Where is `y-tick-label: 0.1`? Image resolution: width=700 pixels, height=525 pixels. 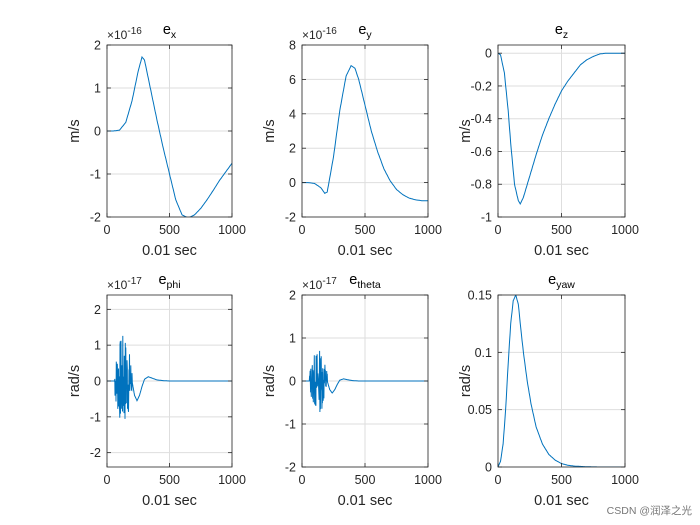
y-tick-label: 0.1 is located at coordinates (483, 353).